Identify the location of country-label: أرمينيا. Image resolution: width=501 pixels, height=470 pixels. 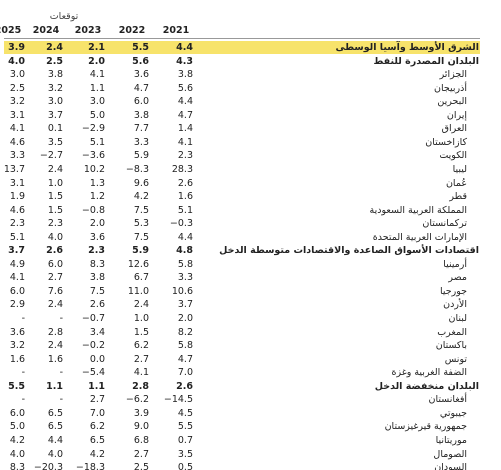
(455, 264).